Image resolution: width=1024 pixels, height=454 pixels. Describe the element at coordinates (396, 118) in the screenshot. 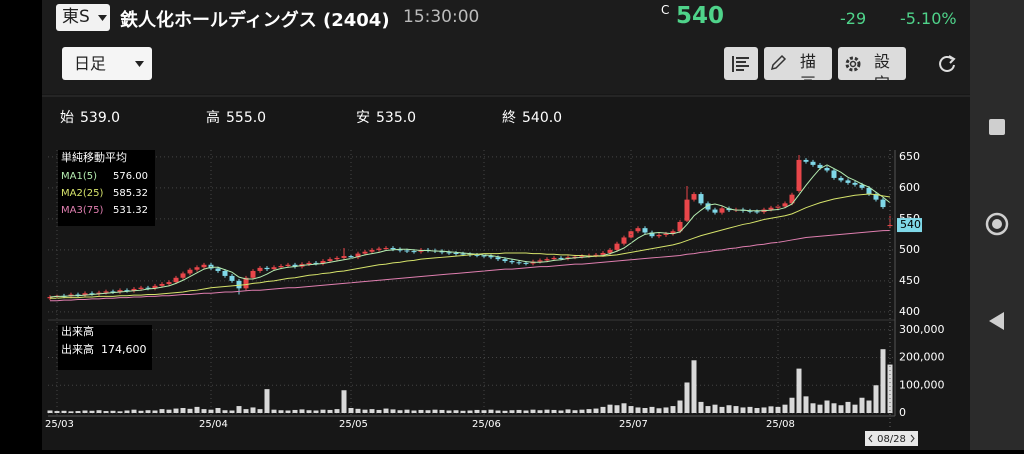

I see `ohlc-value: 535.0` at that location.